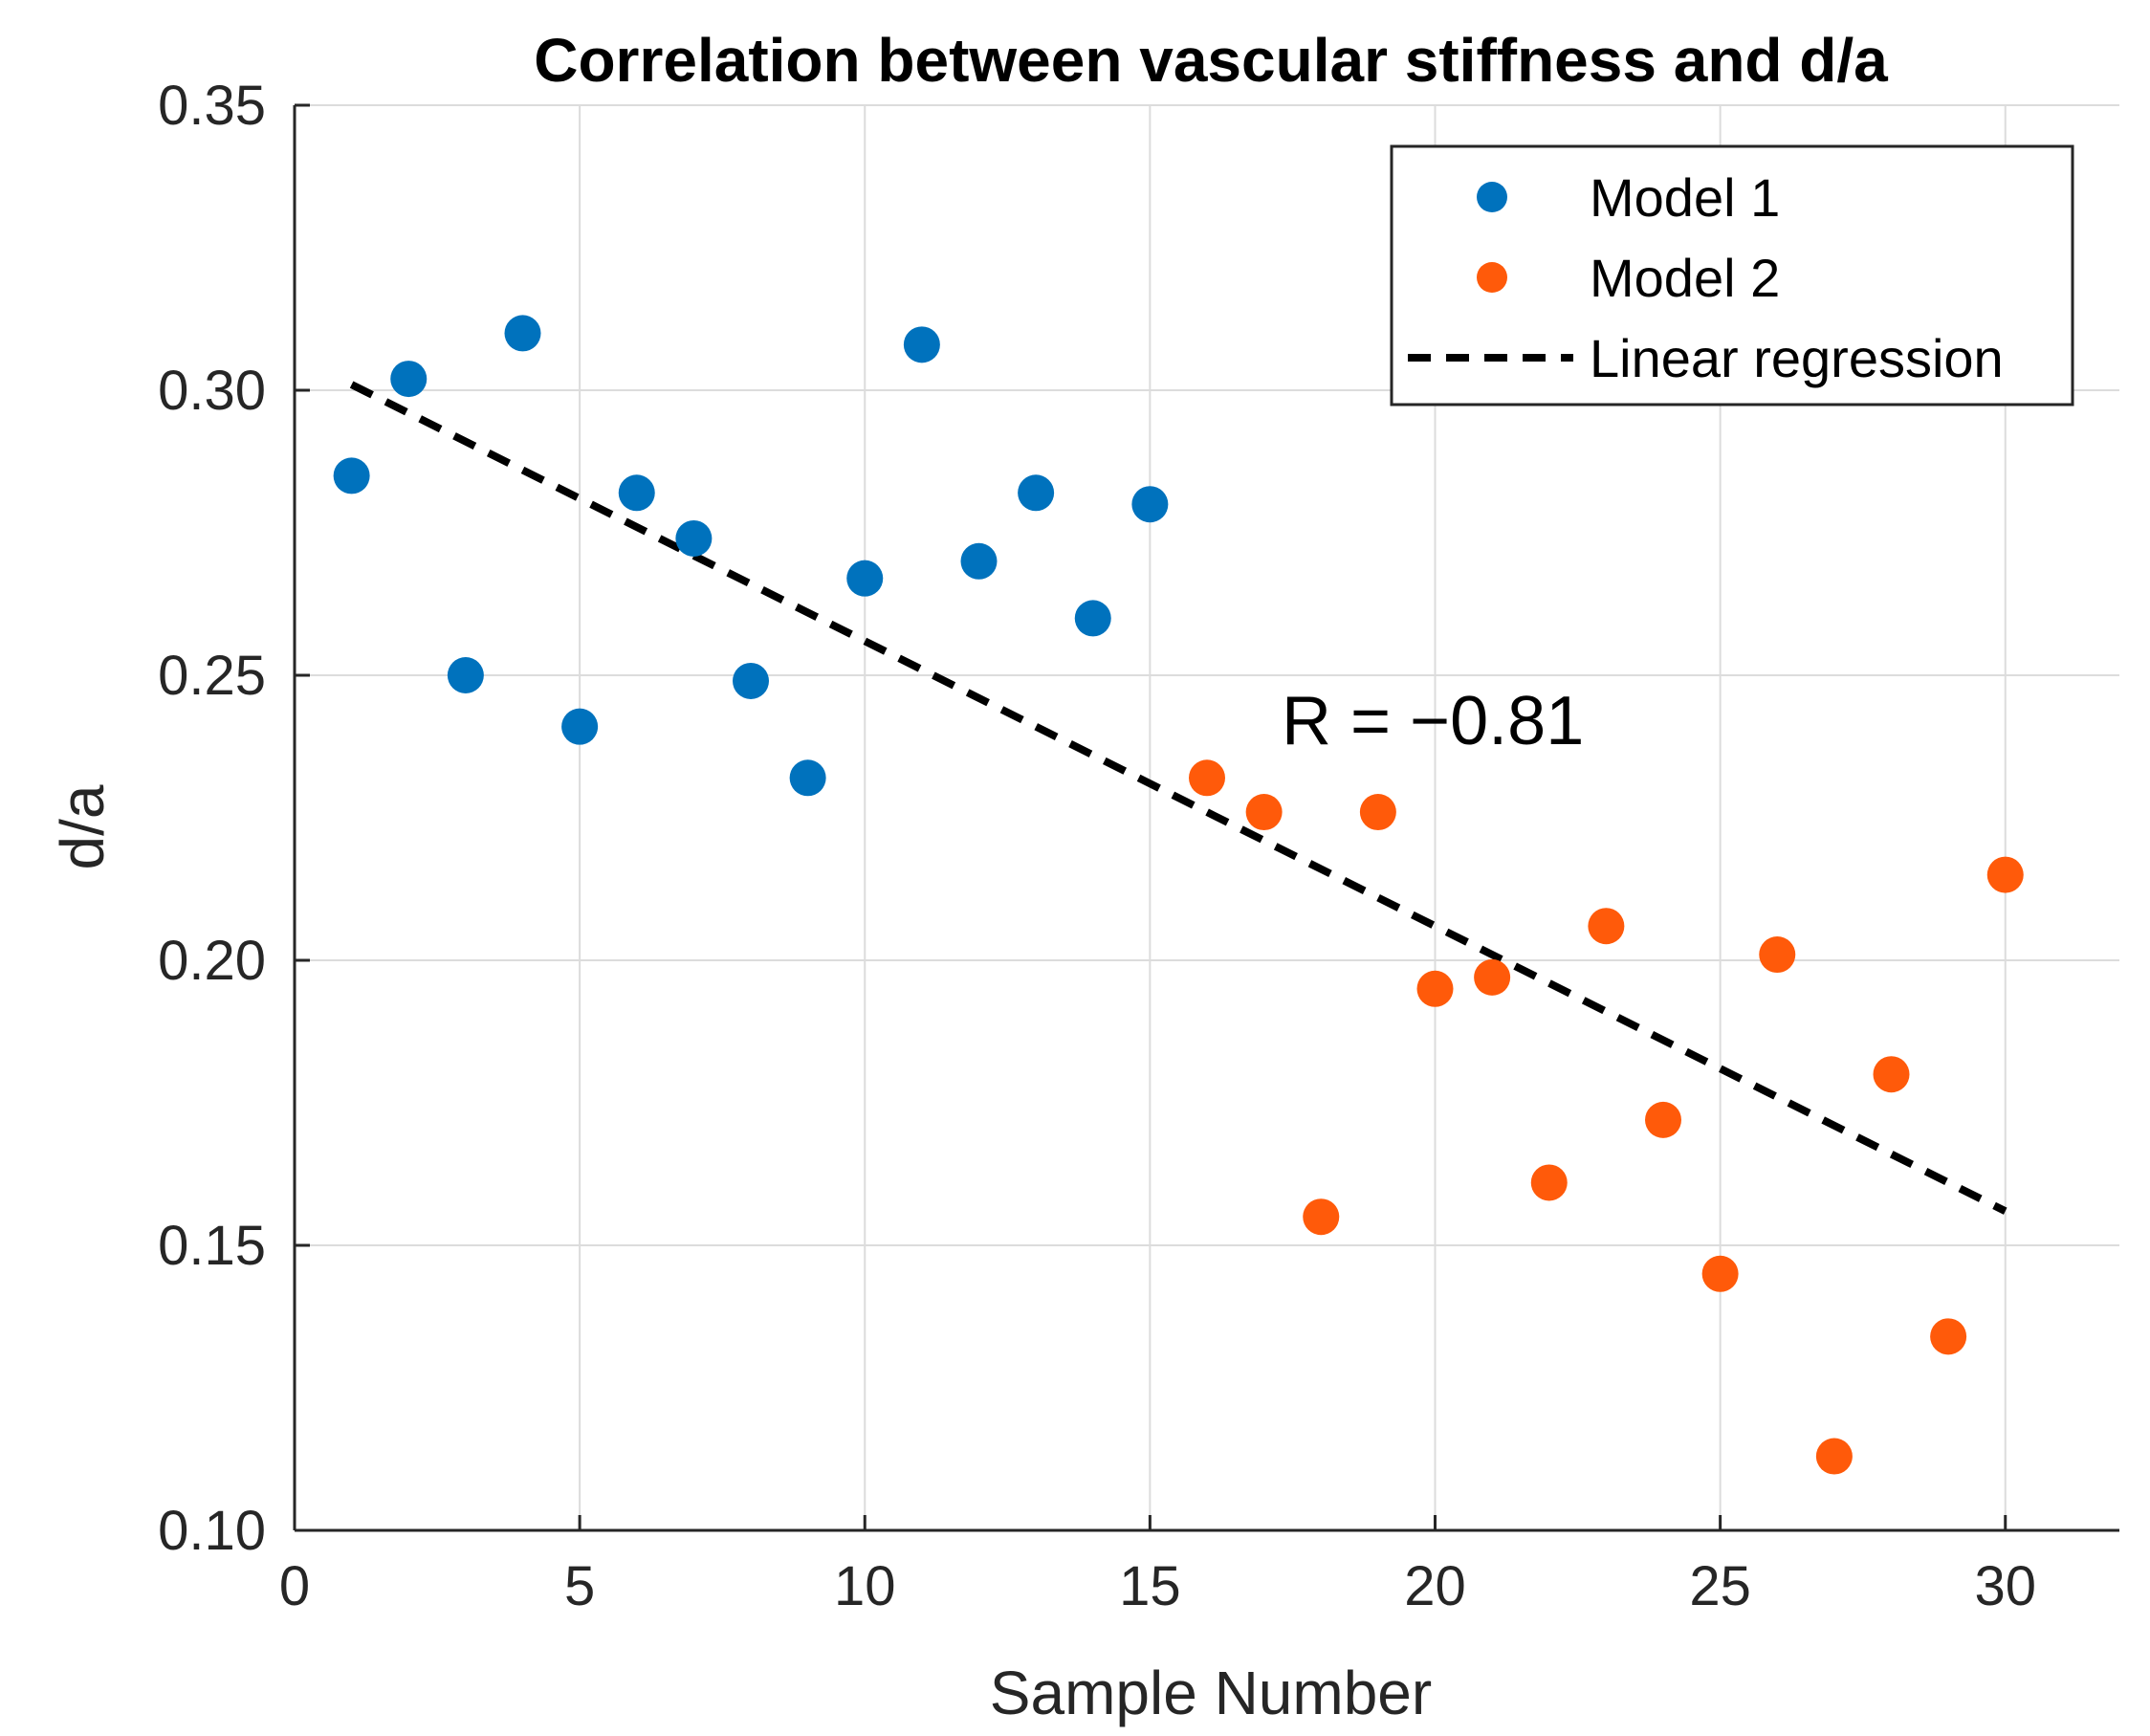 Image resolution: width=2150 pixels, height=1736 pixels. I want to click on legend-label-regression: Linear regression, so click(1797, 358).